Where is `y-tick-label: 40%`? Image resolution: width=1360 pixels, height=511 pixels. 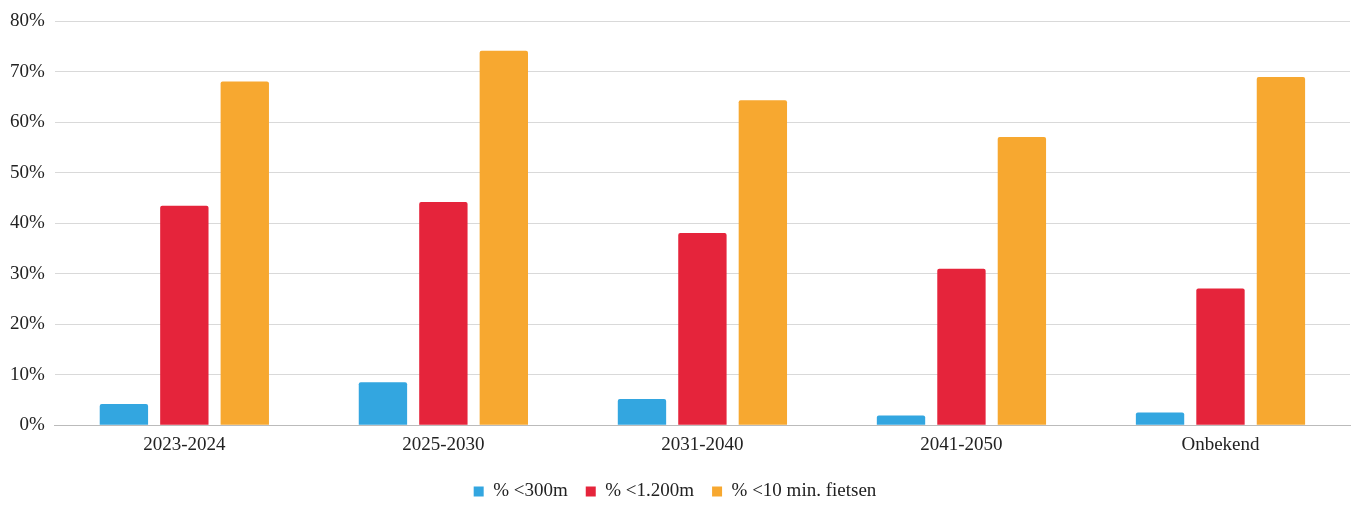 y-tick-label: 40% is located at coordinates (27, 222).